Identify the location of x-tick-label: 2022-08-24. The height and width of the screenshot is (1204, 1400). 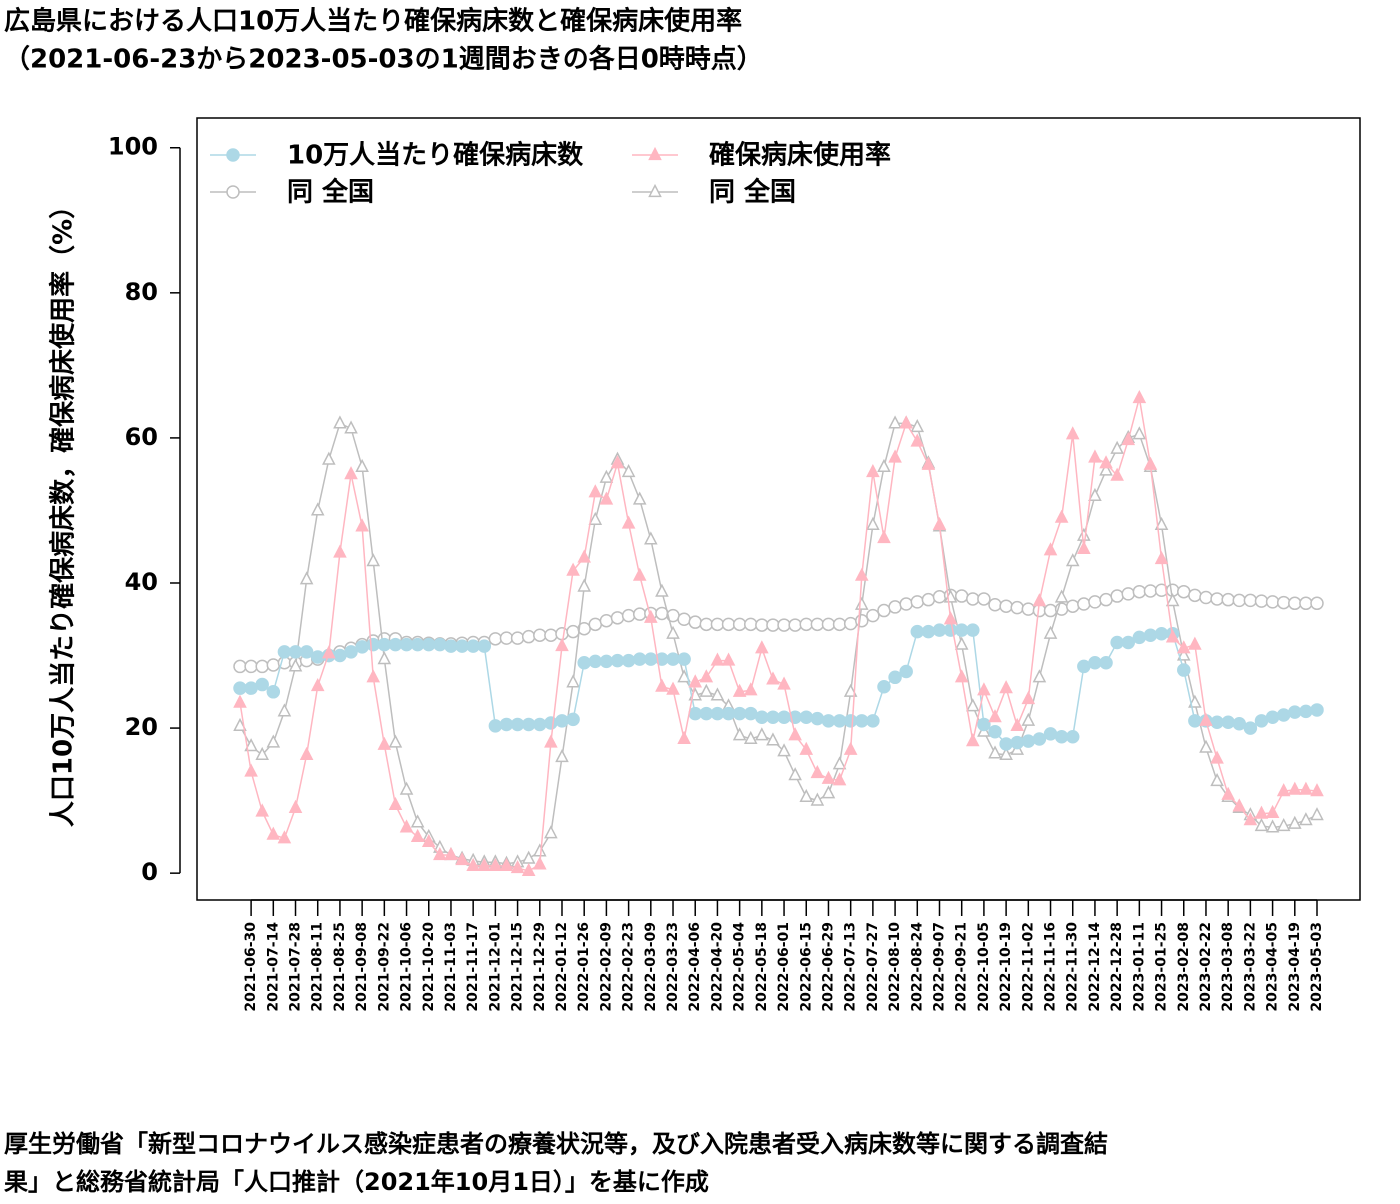
(917, 967).